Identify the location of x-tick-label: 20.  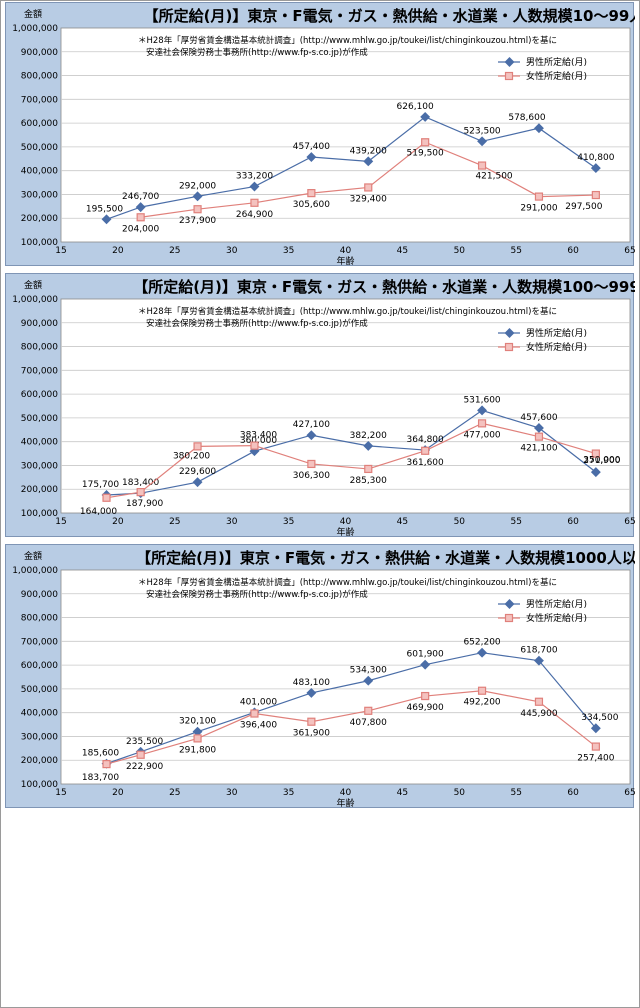
(118, 251).